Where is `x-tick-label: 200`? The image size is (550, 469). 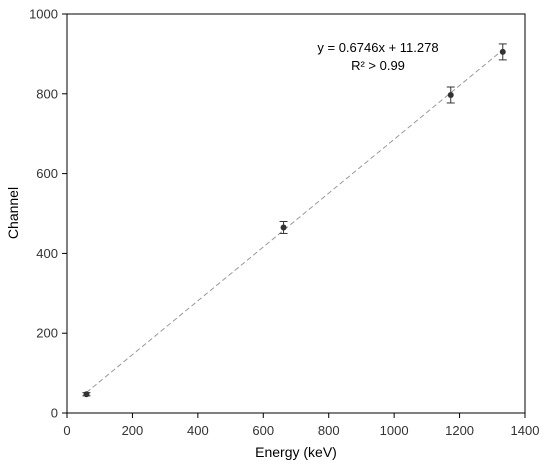 x-tick-label: 200 is located at coordinates (133, 430).